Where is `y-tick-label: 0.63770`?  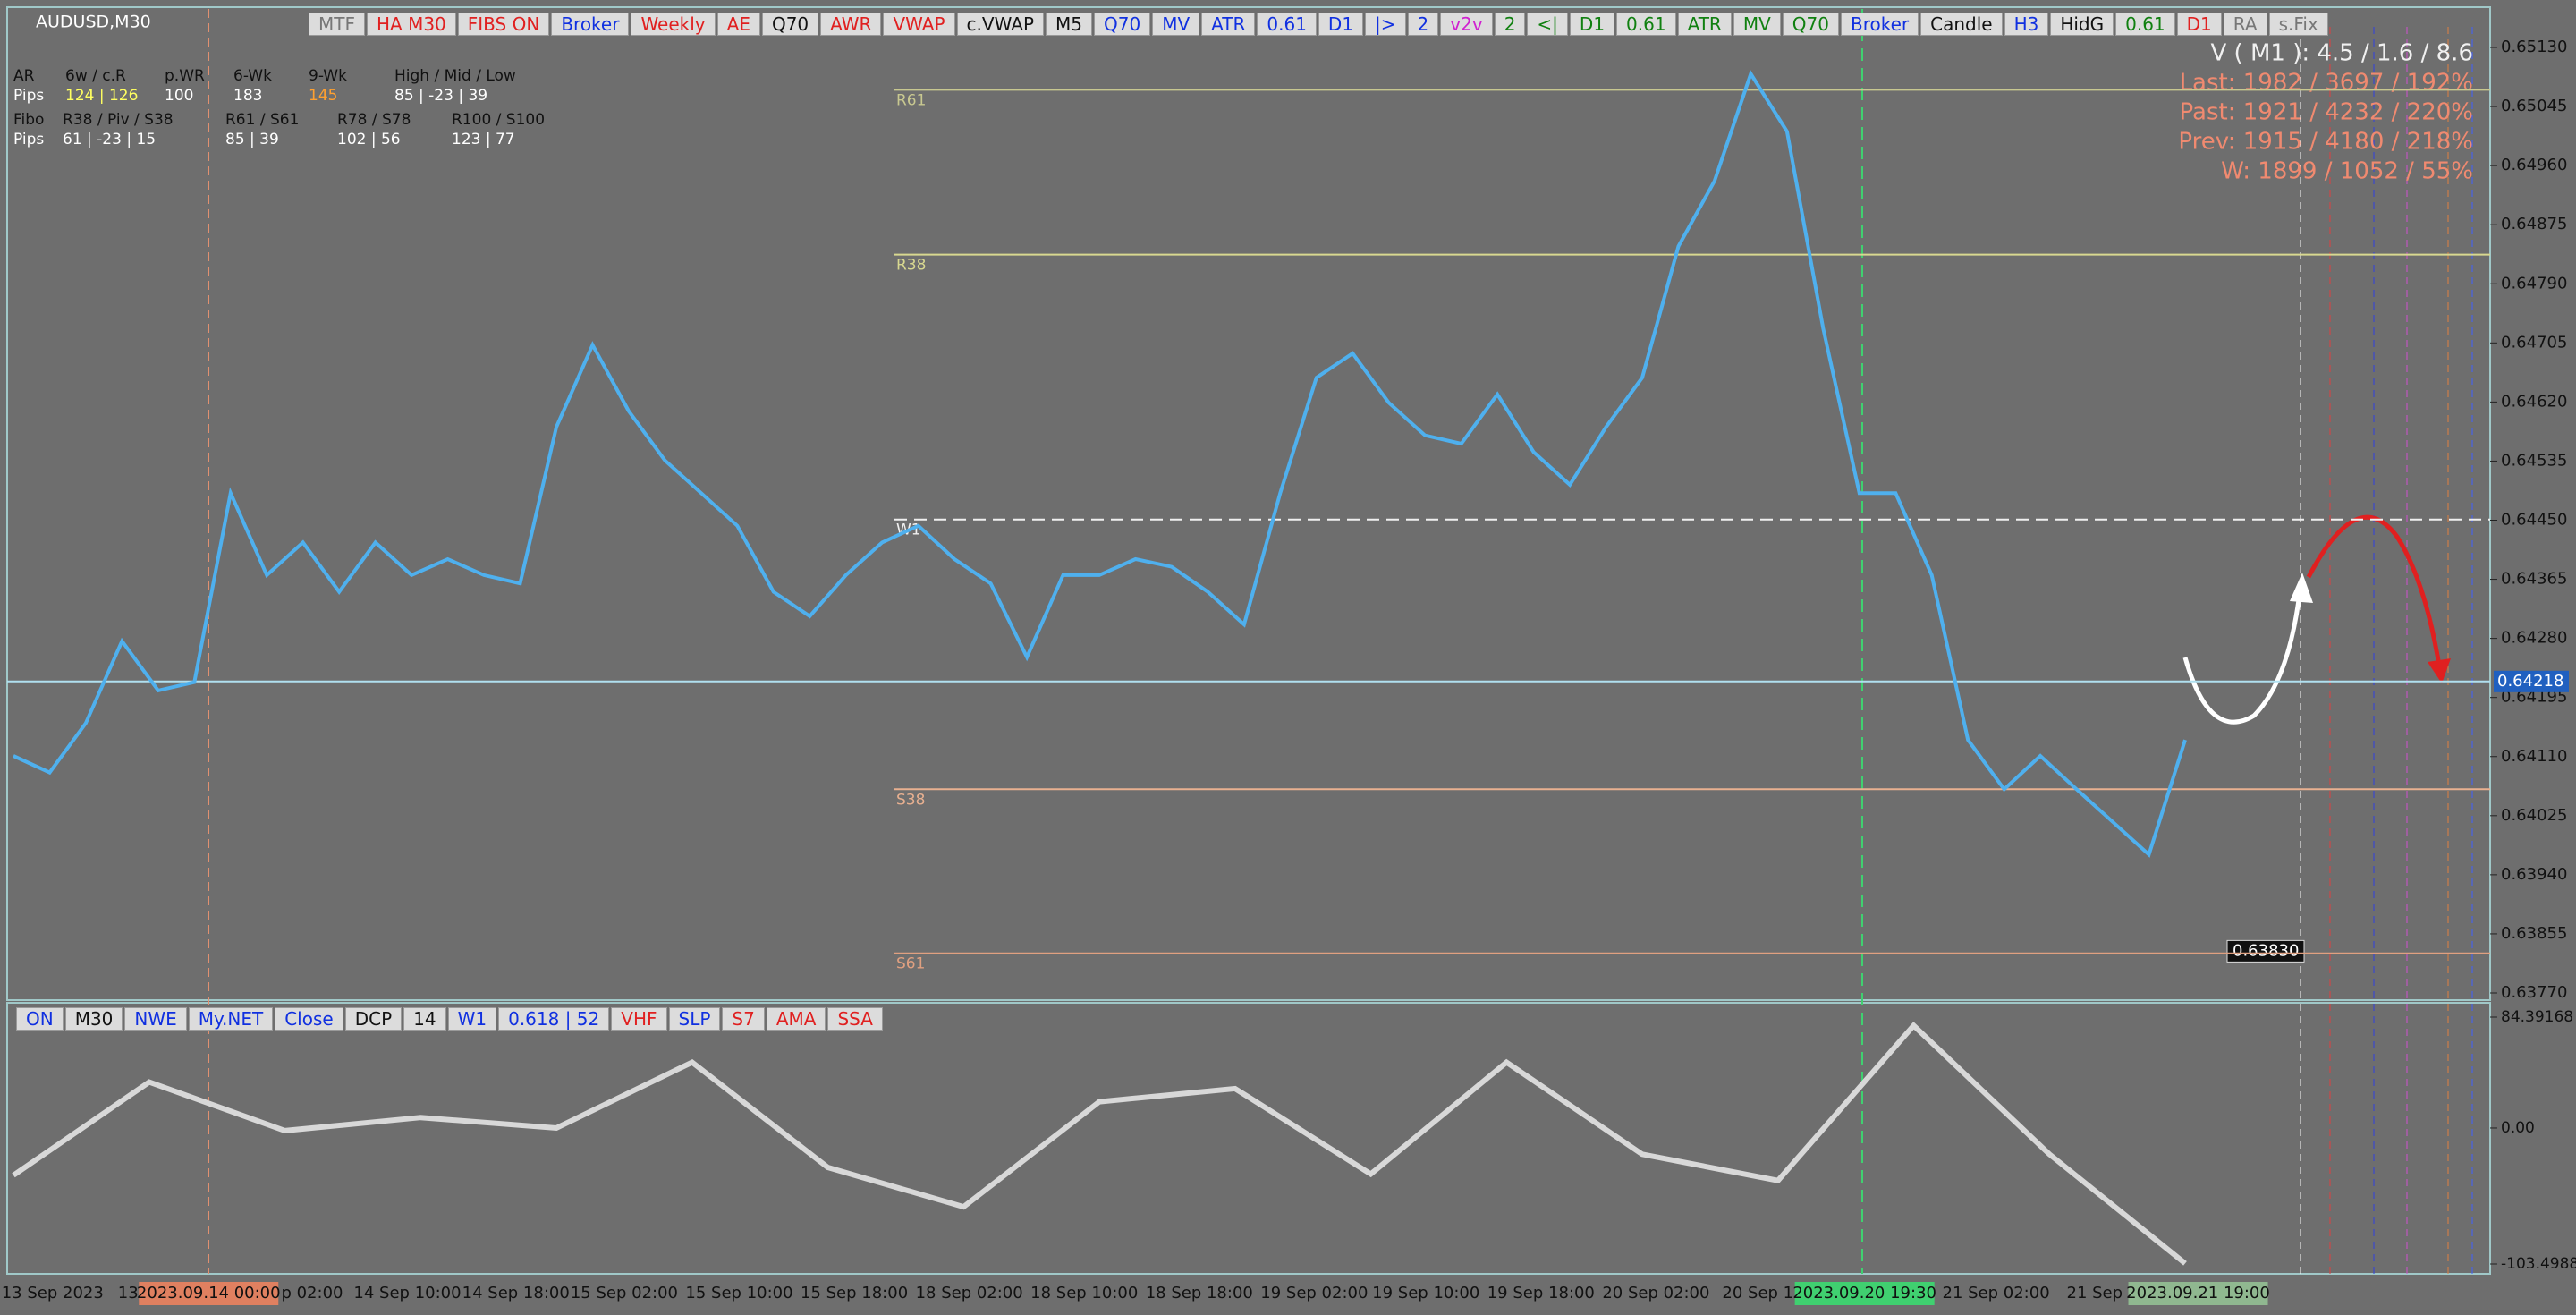 y-tick-label: 0.63770 is located at coordinates (2534, 993).